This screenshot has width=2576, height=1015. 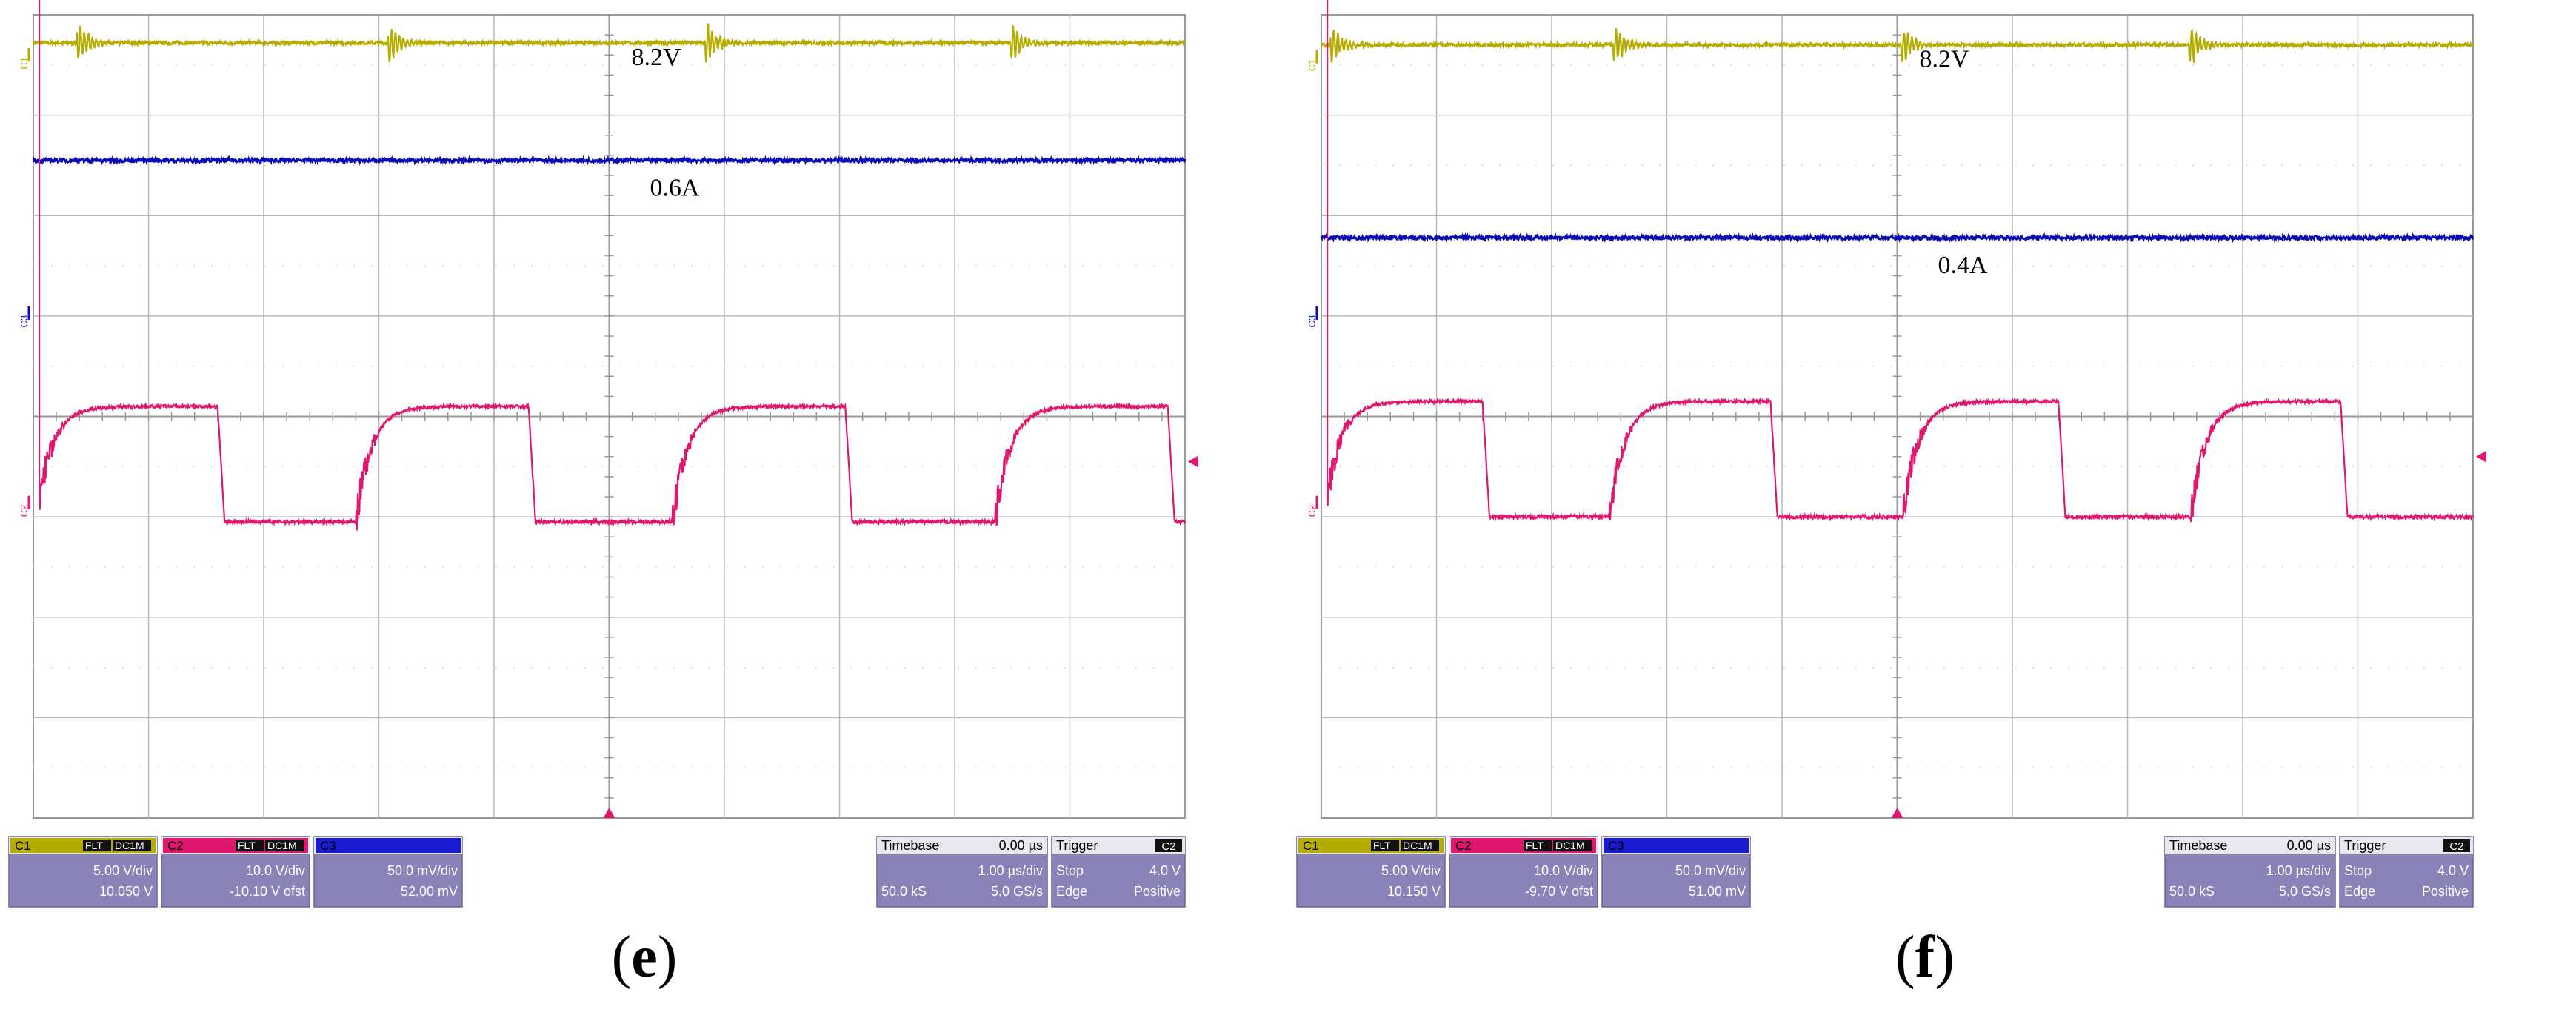 I want to click on readout-c3: C3 50.0 mV/div 51.00 mV, so click(x=1676, y=872).